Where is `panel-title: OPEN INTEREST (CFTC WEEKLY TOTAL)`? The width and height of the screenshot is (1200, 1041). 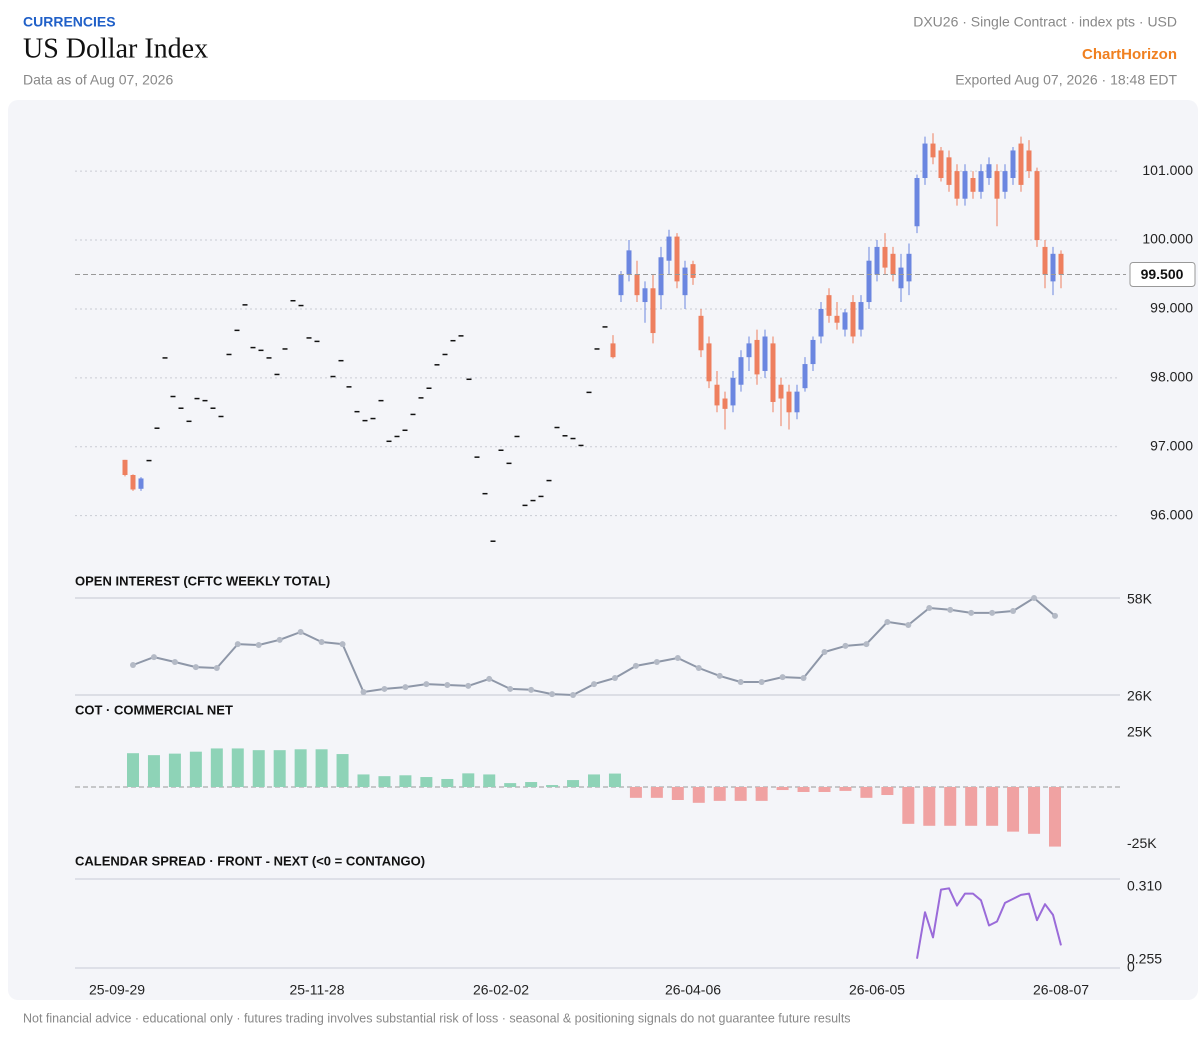
panel-title: OPEN INTEREST (CFTC WEEKLY TOTAL) is located at coordinates (202, 580).